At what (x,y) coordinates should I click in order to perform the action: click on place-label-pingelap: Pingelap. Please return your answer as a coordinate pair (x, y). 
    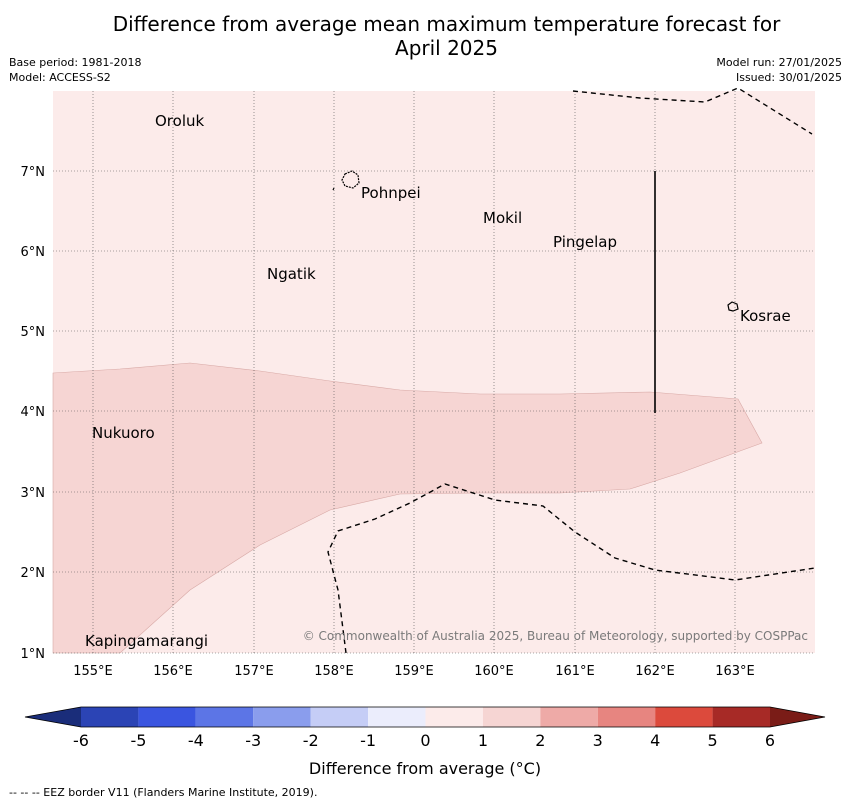
    Looking at the image, I should click on (585, 242).